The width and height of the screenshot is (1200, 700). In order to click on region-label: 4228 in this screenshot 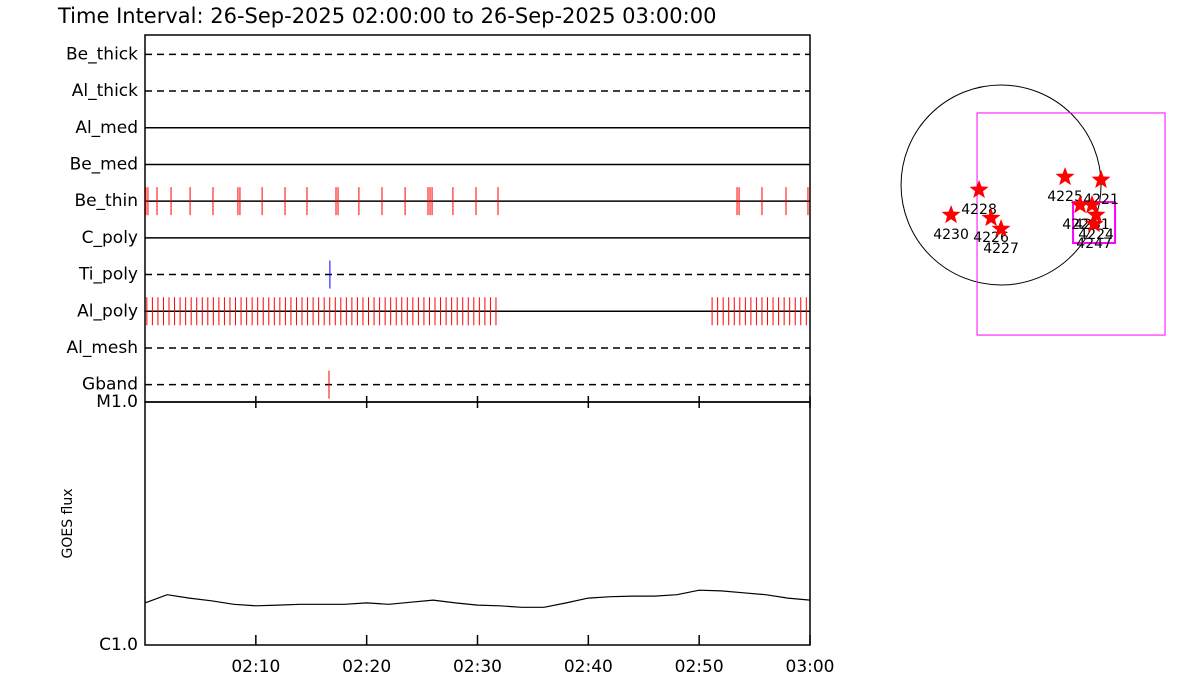, I will do `click(979, 210)`.